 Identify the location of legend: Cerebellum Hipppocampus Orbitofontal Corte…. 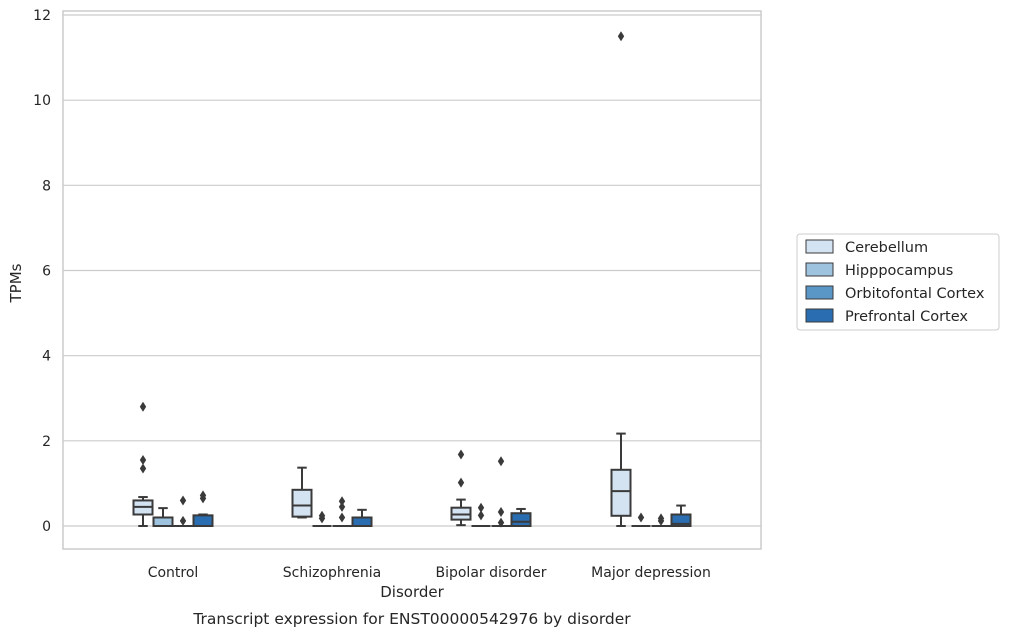
(898, 282).